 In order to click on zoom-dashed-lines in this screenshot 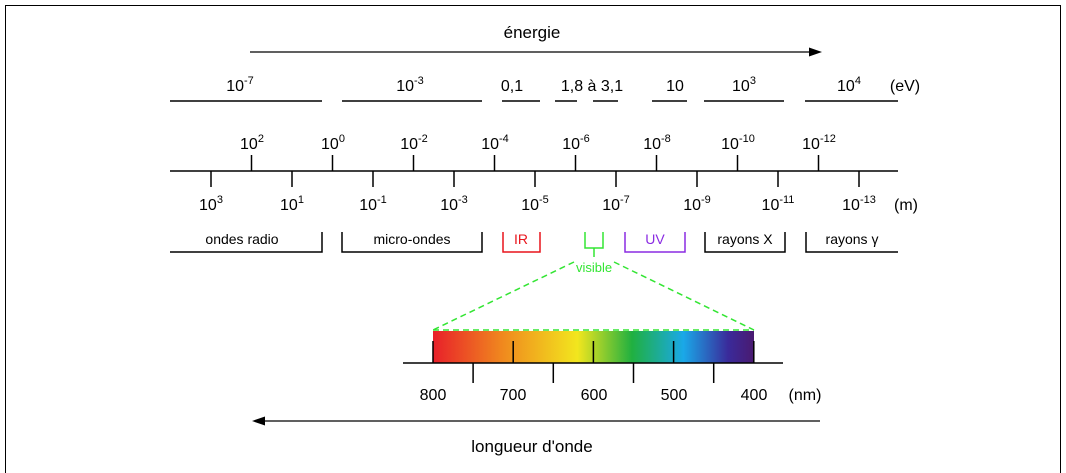, I will do `click(593, 296)`.